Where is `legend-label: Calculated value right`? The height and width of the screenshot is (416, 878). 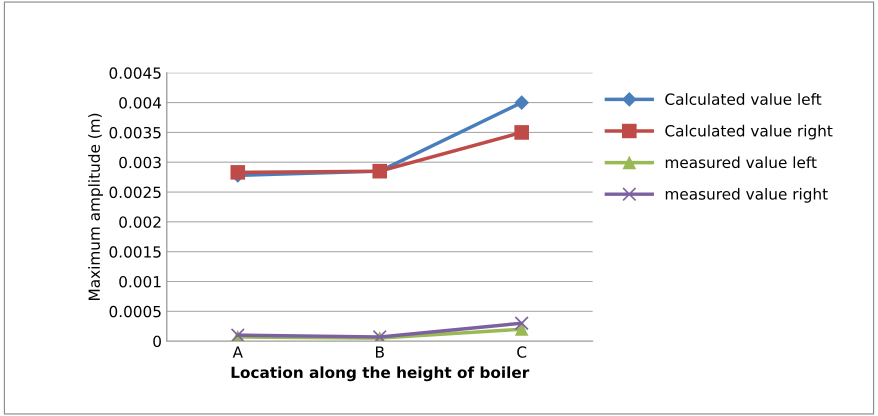
legend-label: Calculated value right is located at coordinates (748, 132).